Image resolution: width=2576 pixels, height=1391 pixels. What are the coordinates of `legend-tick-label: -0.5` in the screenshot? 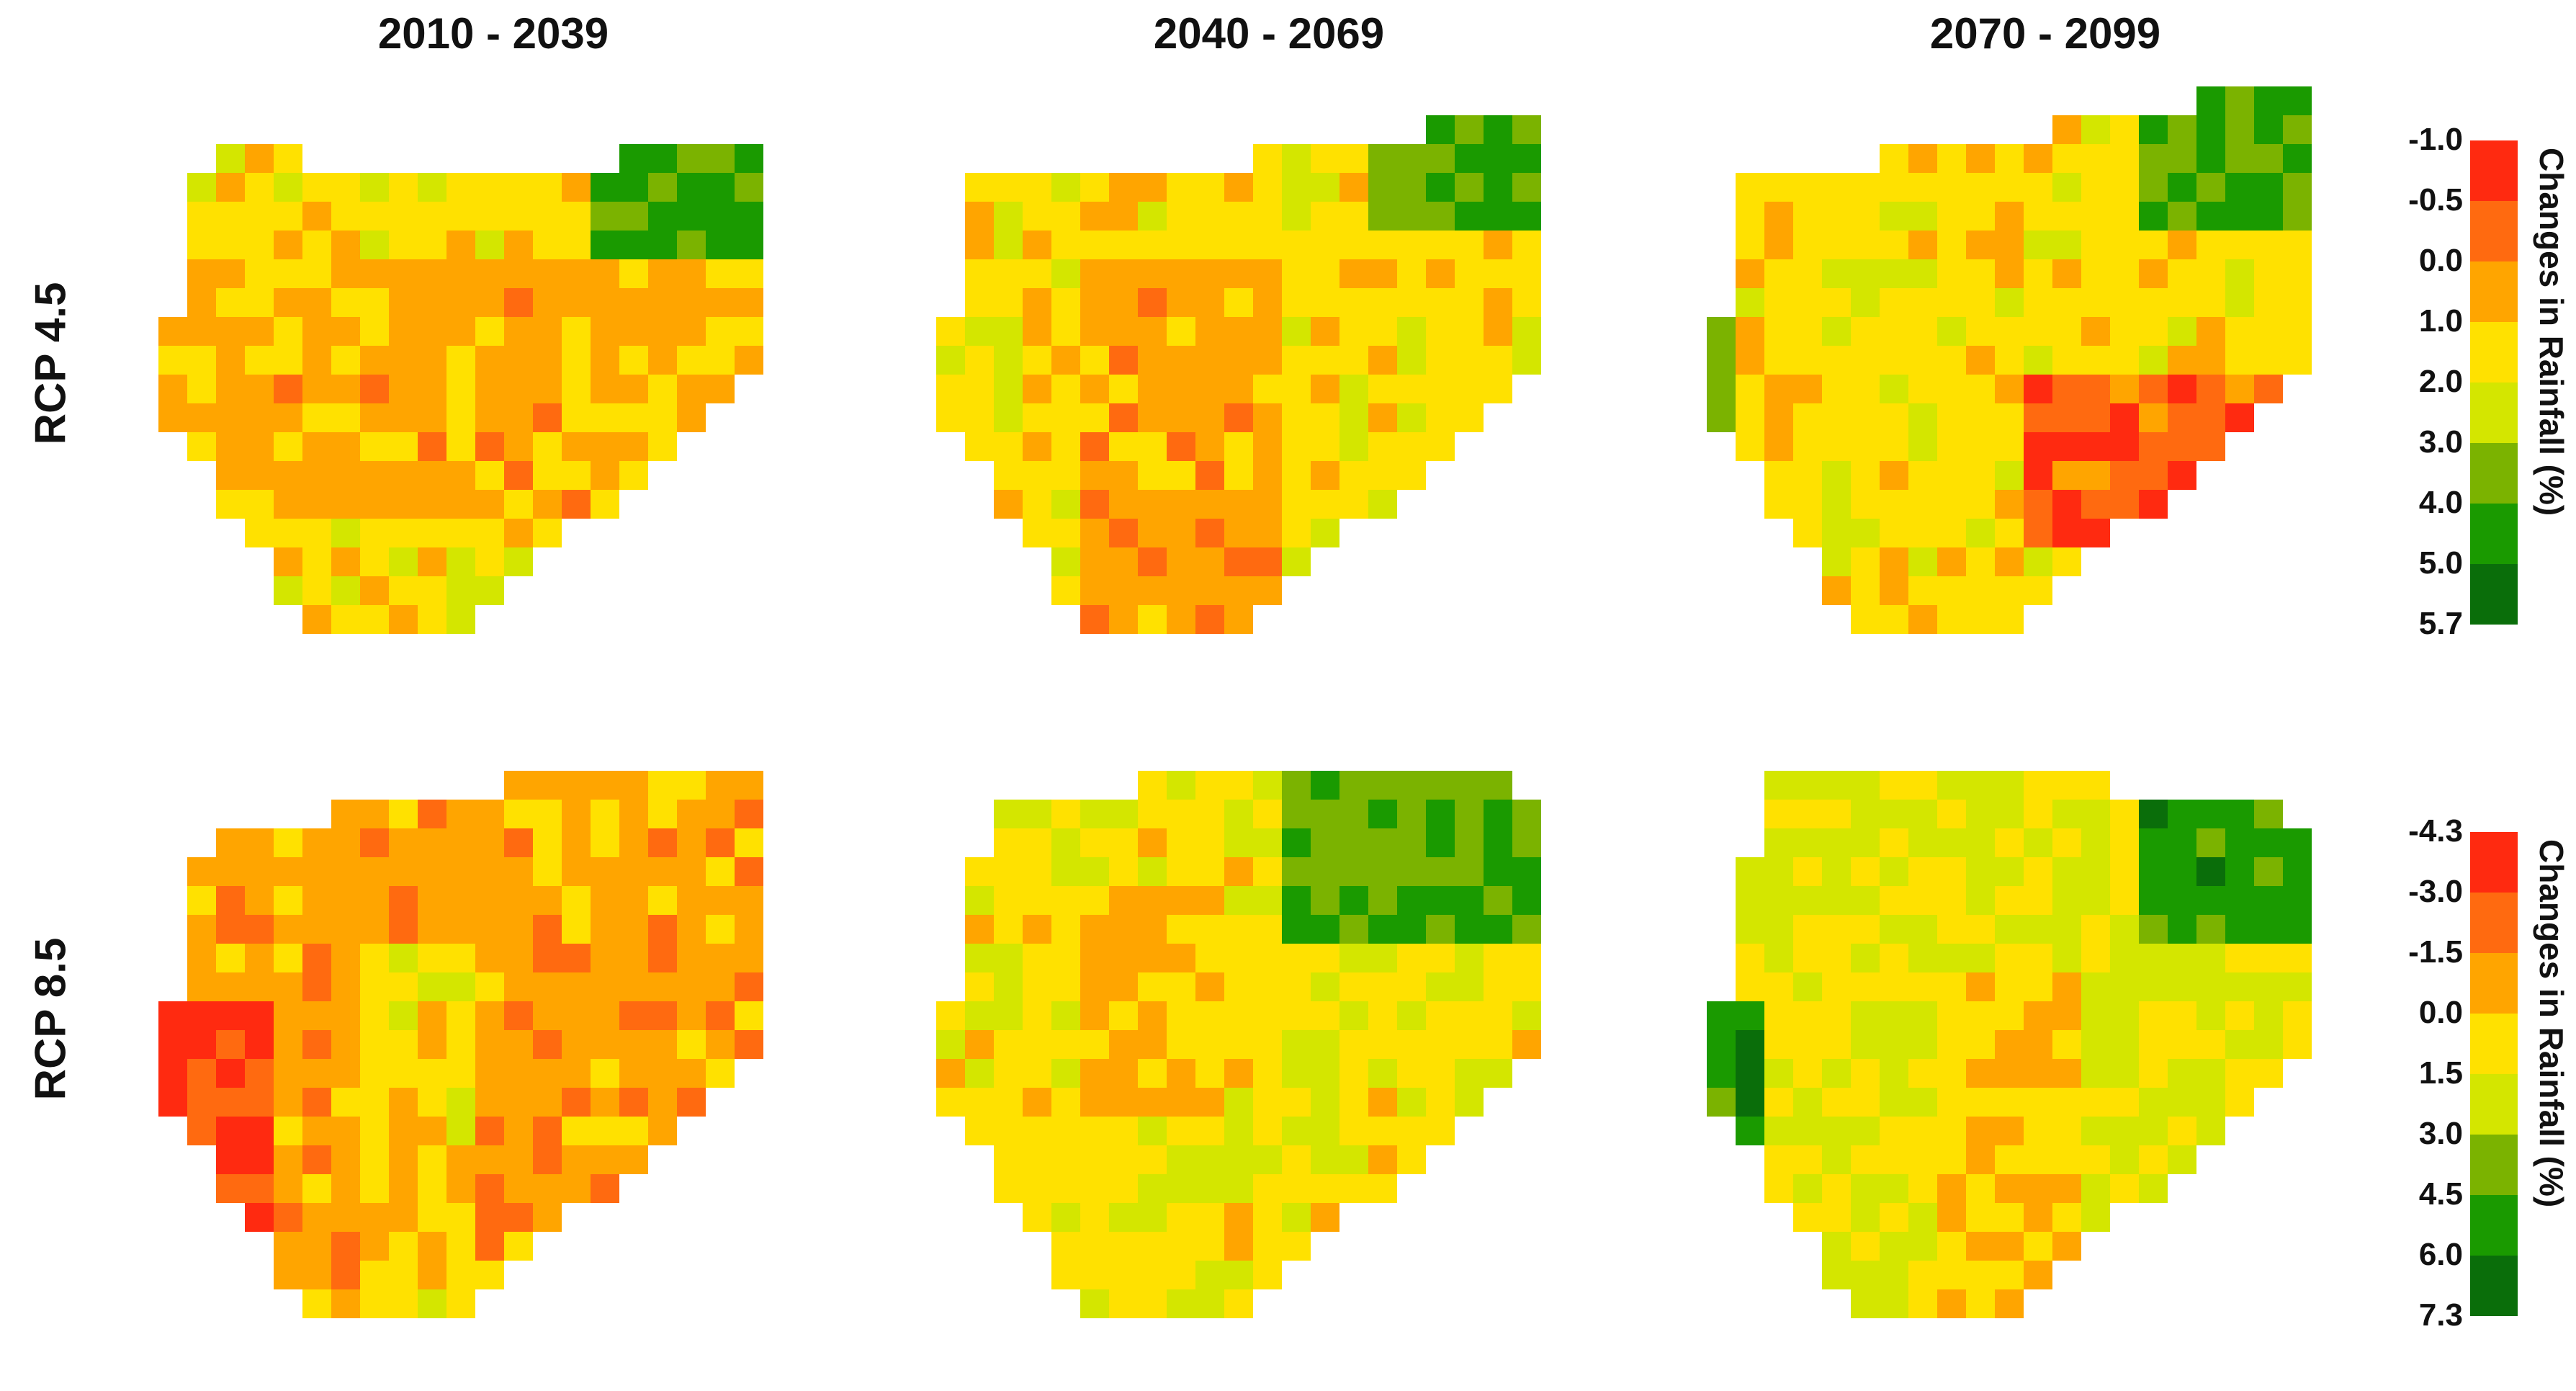 It's located at (2435, 200).